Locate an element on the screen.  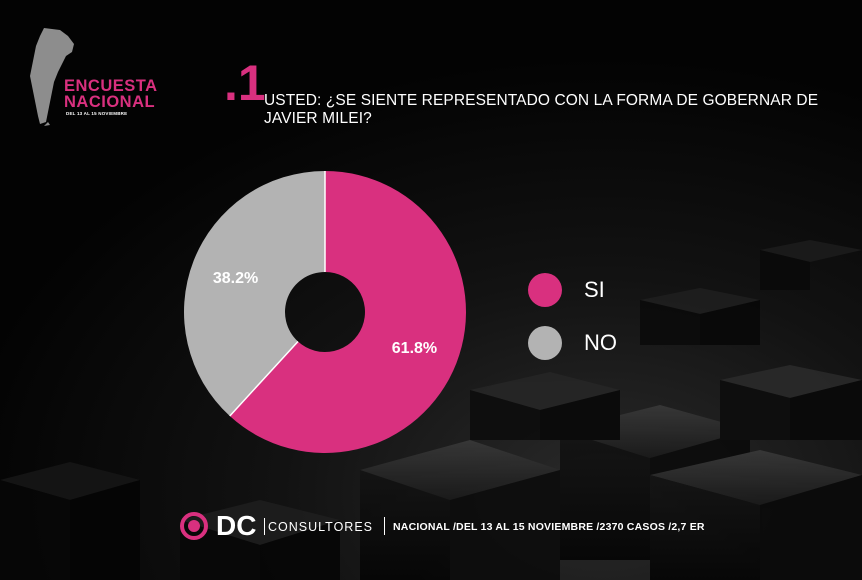
question-number: .1 is located at coordinates (245, 83).